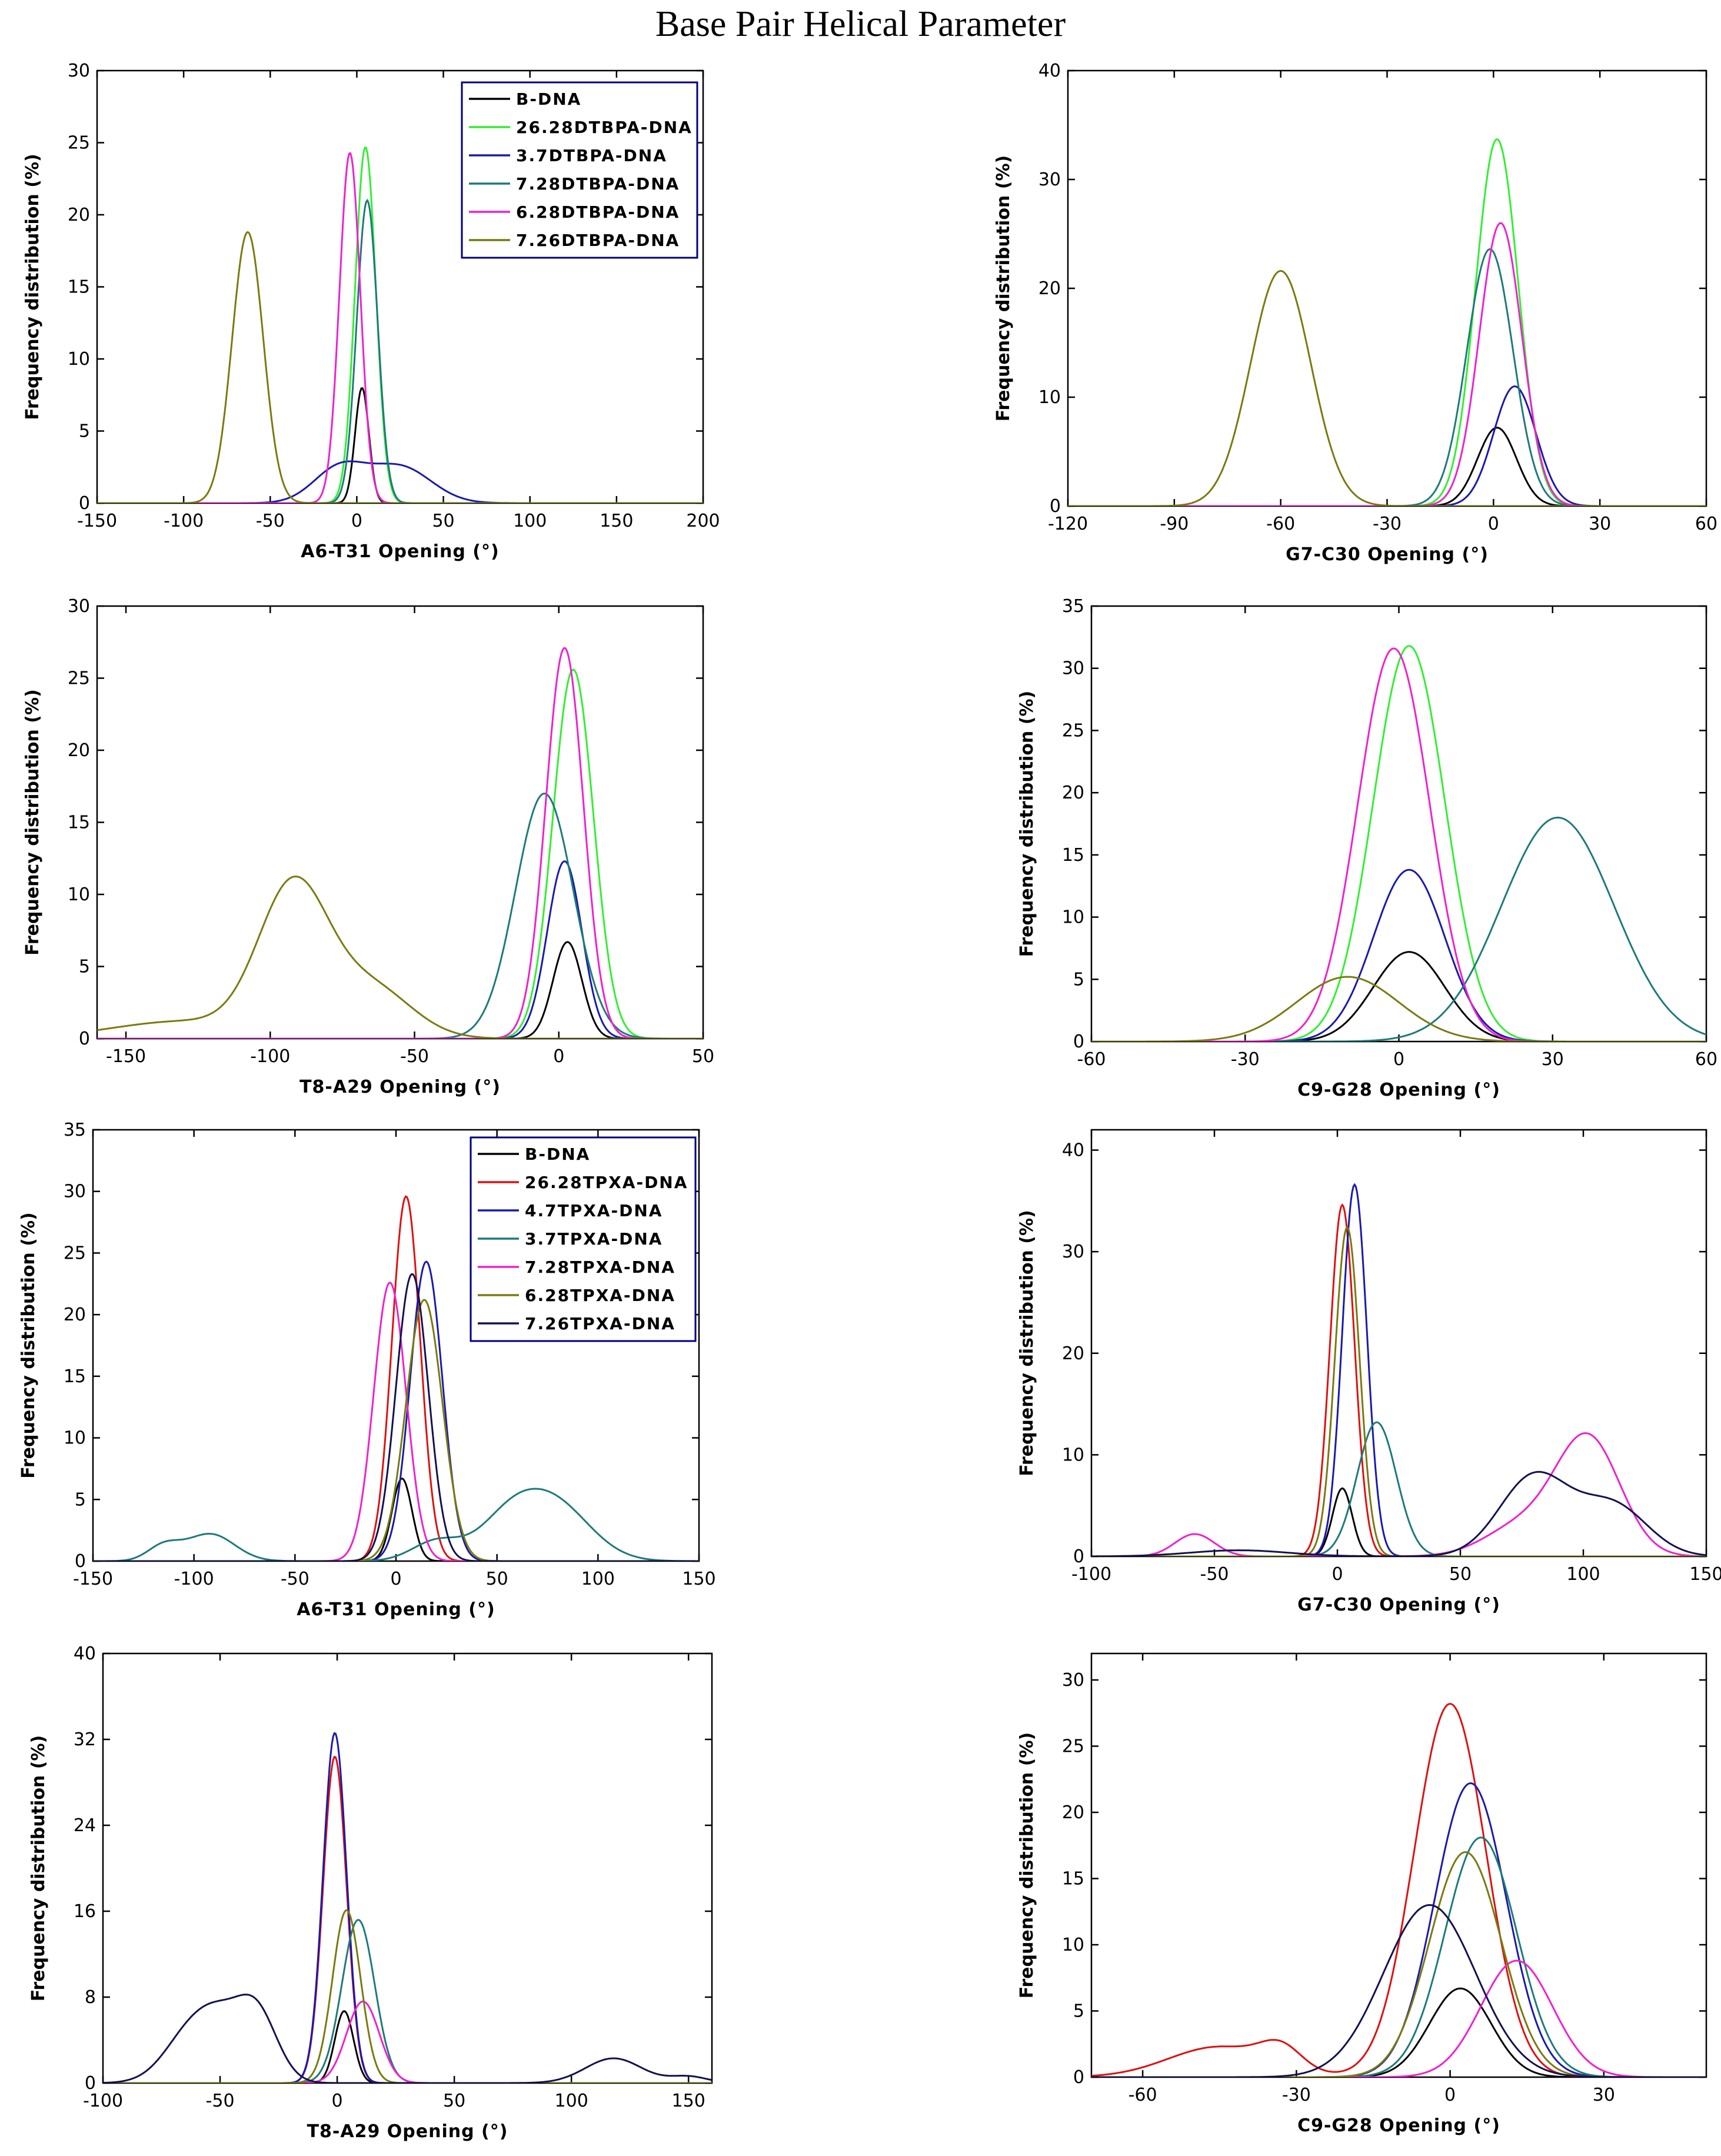  Describe the element at coordinates (1073, 1680) in the screenshot. I see `y-tick-label: 30` at that location.